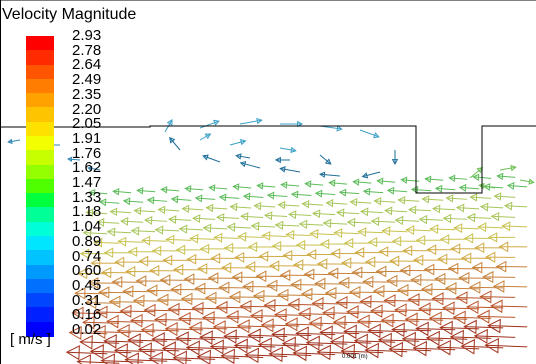 This screenshot has height=364, width=536. What do you see at coordinates (87, 182) in the screenshot?
I see `colorbar-tick-label: 1.47` at bounding box center [87, 182].